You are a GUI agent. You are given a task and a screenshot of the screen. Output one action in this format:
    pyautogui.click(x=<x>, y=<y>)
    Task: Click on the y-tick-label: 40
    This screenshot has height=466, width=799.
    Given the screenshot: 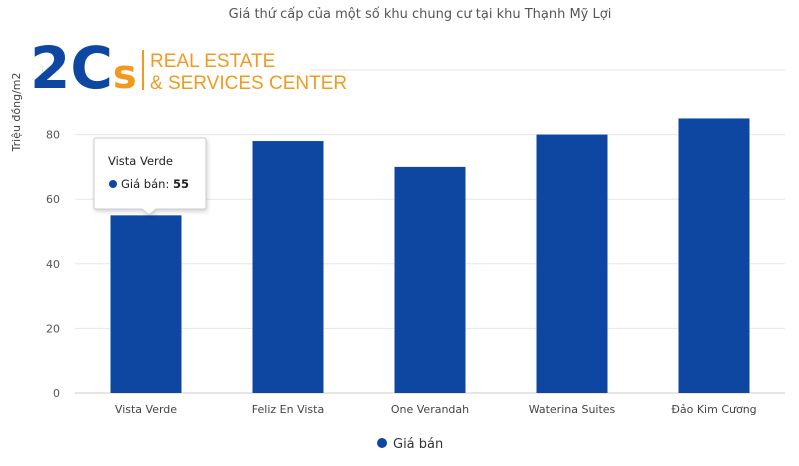 What is the action you would take?
    pyautogui.click(x=53, y=264)
    